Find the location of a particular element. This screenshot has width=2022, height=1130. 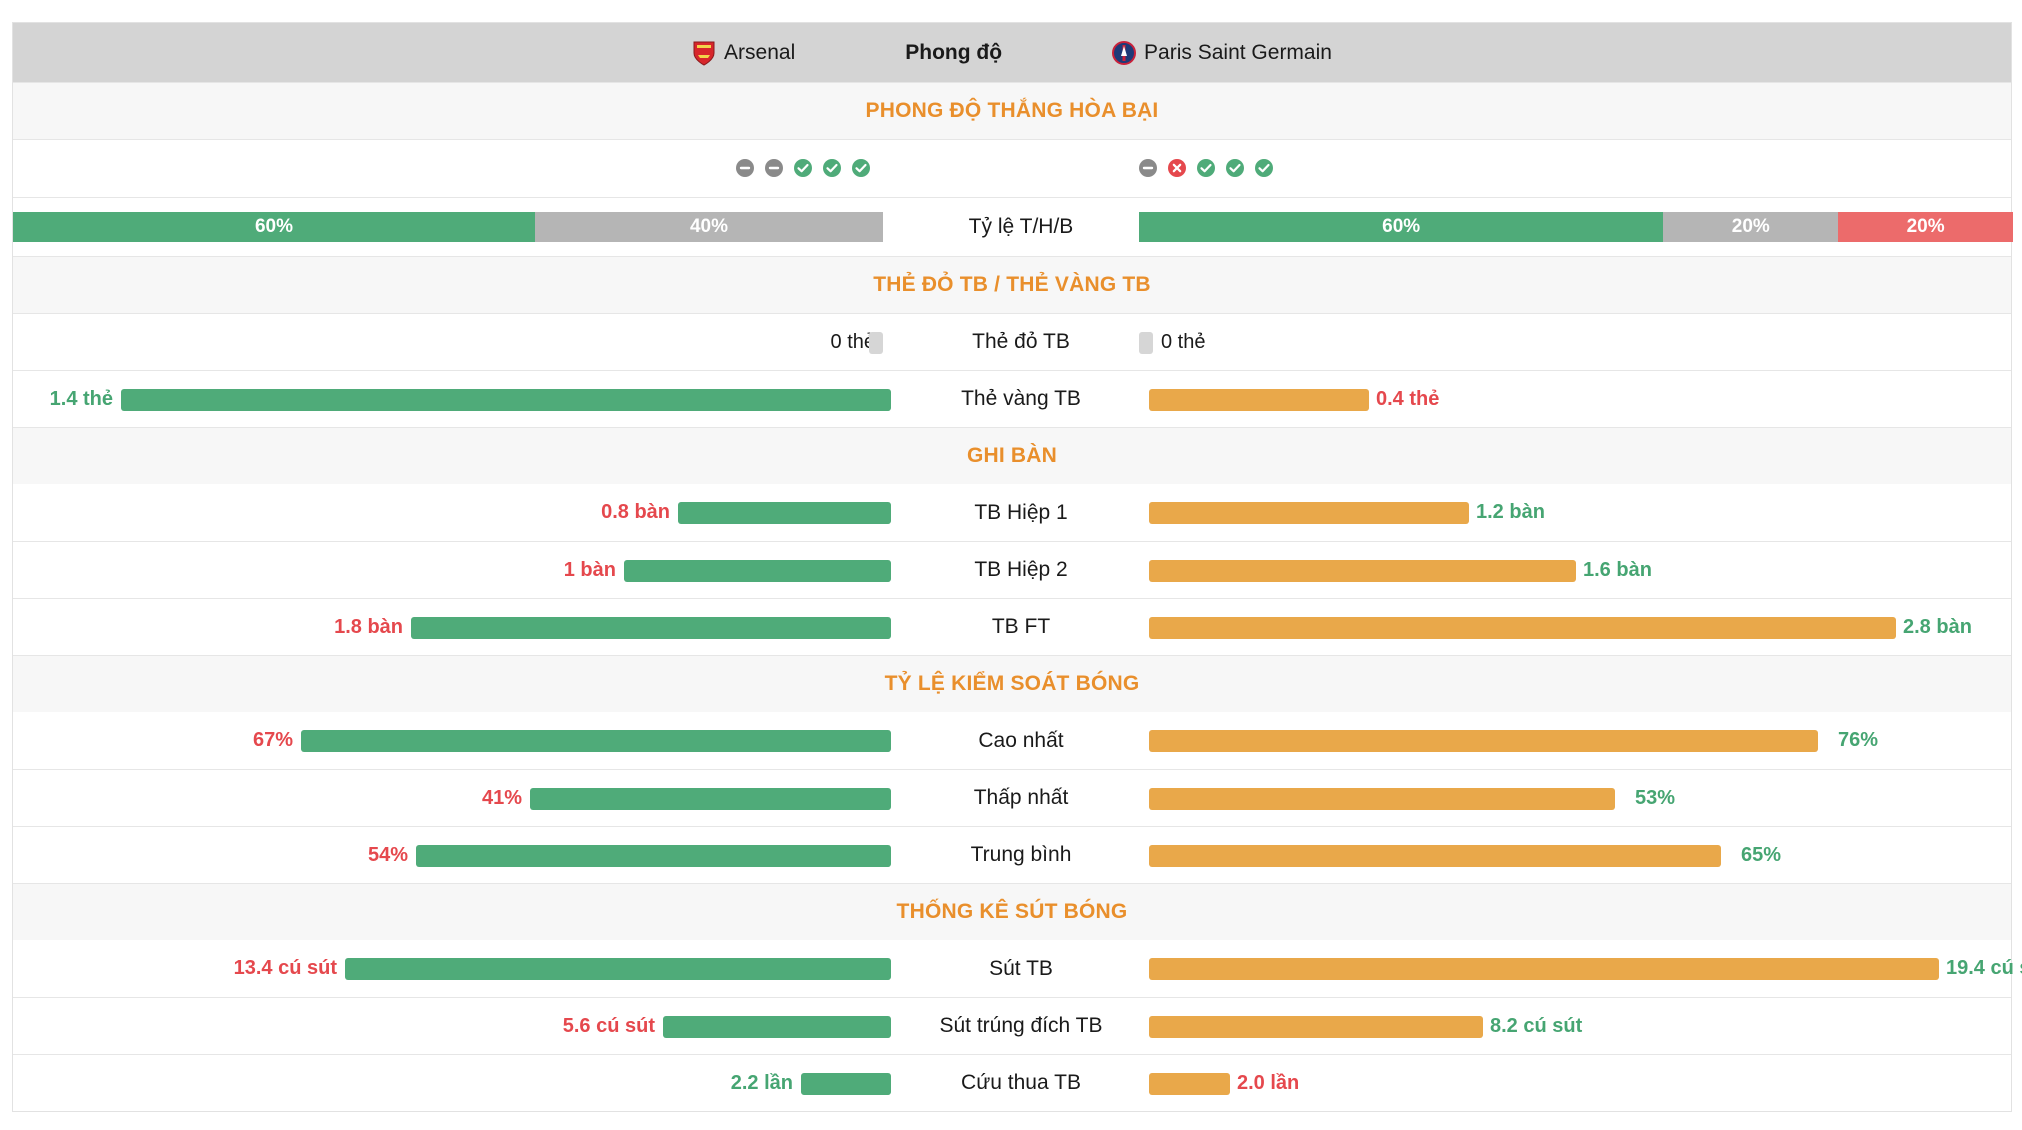

home-team-name: Arsenal is located at coordinates (760, 52).